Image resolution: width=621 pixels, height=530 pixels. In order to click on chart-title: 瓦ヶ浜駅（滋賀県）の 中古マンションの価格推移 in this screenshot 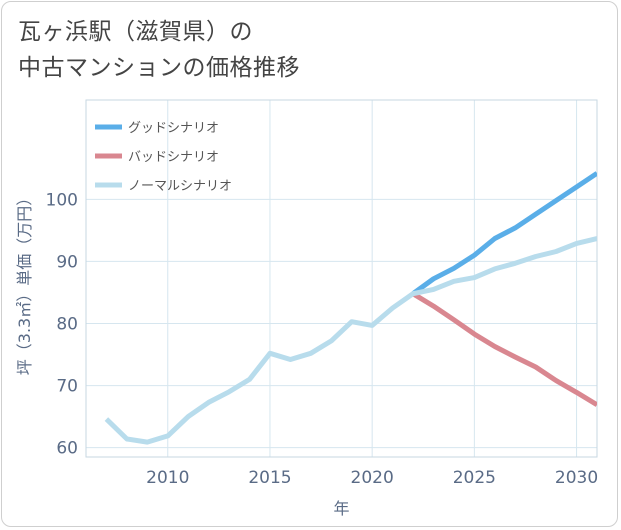, I will do `click(159, 50)`.